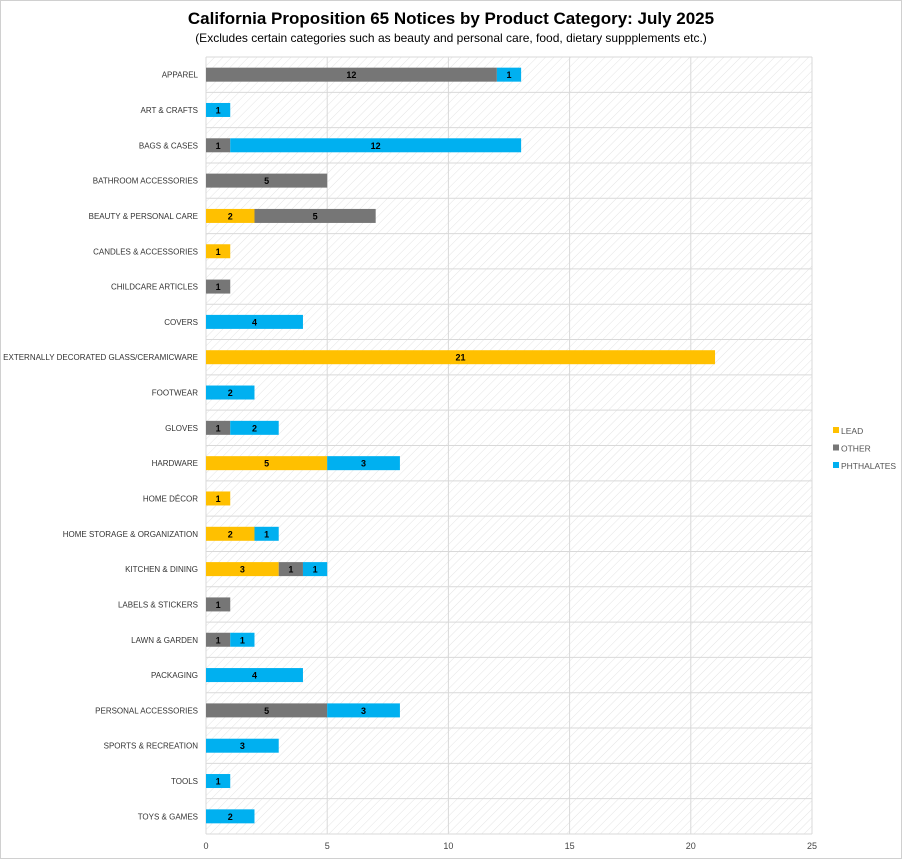  I want to click on category-label: BAGS & CASES, so click(168, 145).